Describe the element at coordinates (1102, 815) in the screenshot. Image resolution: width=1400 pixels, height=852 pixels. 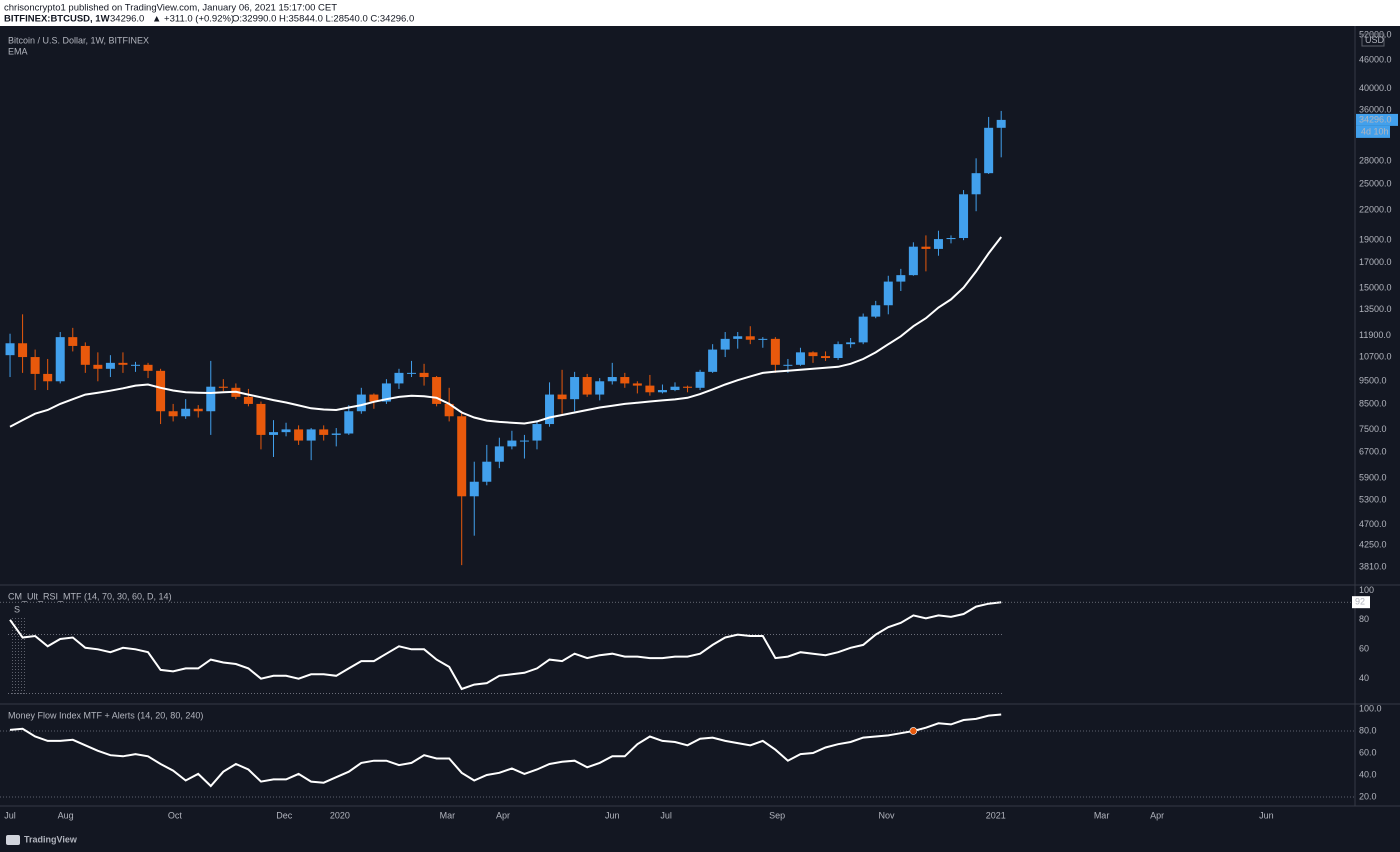
I see `x-tick-label: Mar` at that location.